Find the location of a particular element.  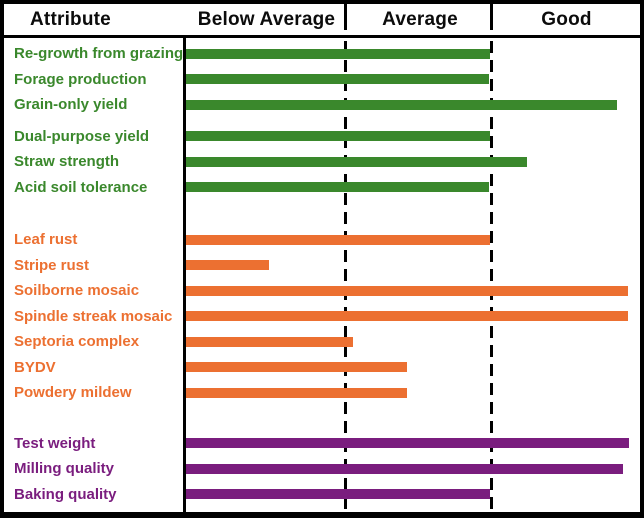

attribute-label: Straw strength is located at coordinates (67, 162).